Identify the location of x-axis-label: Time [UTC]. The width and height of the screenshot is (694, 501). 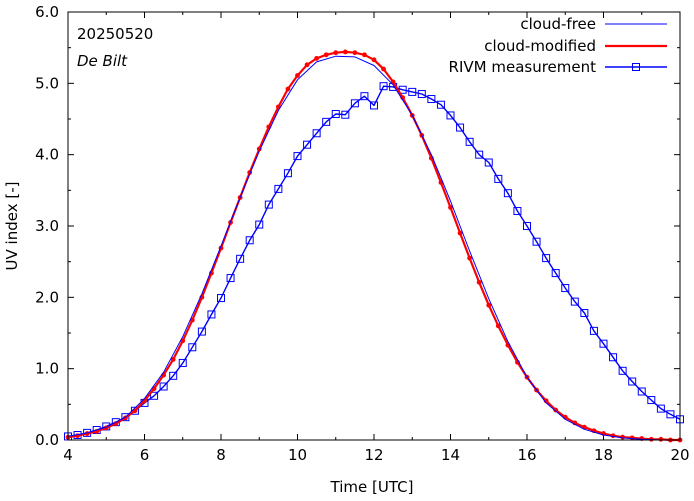
(372, 487).